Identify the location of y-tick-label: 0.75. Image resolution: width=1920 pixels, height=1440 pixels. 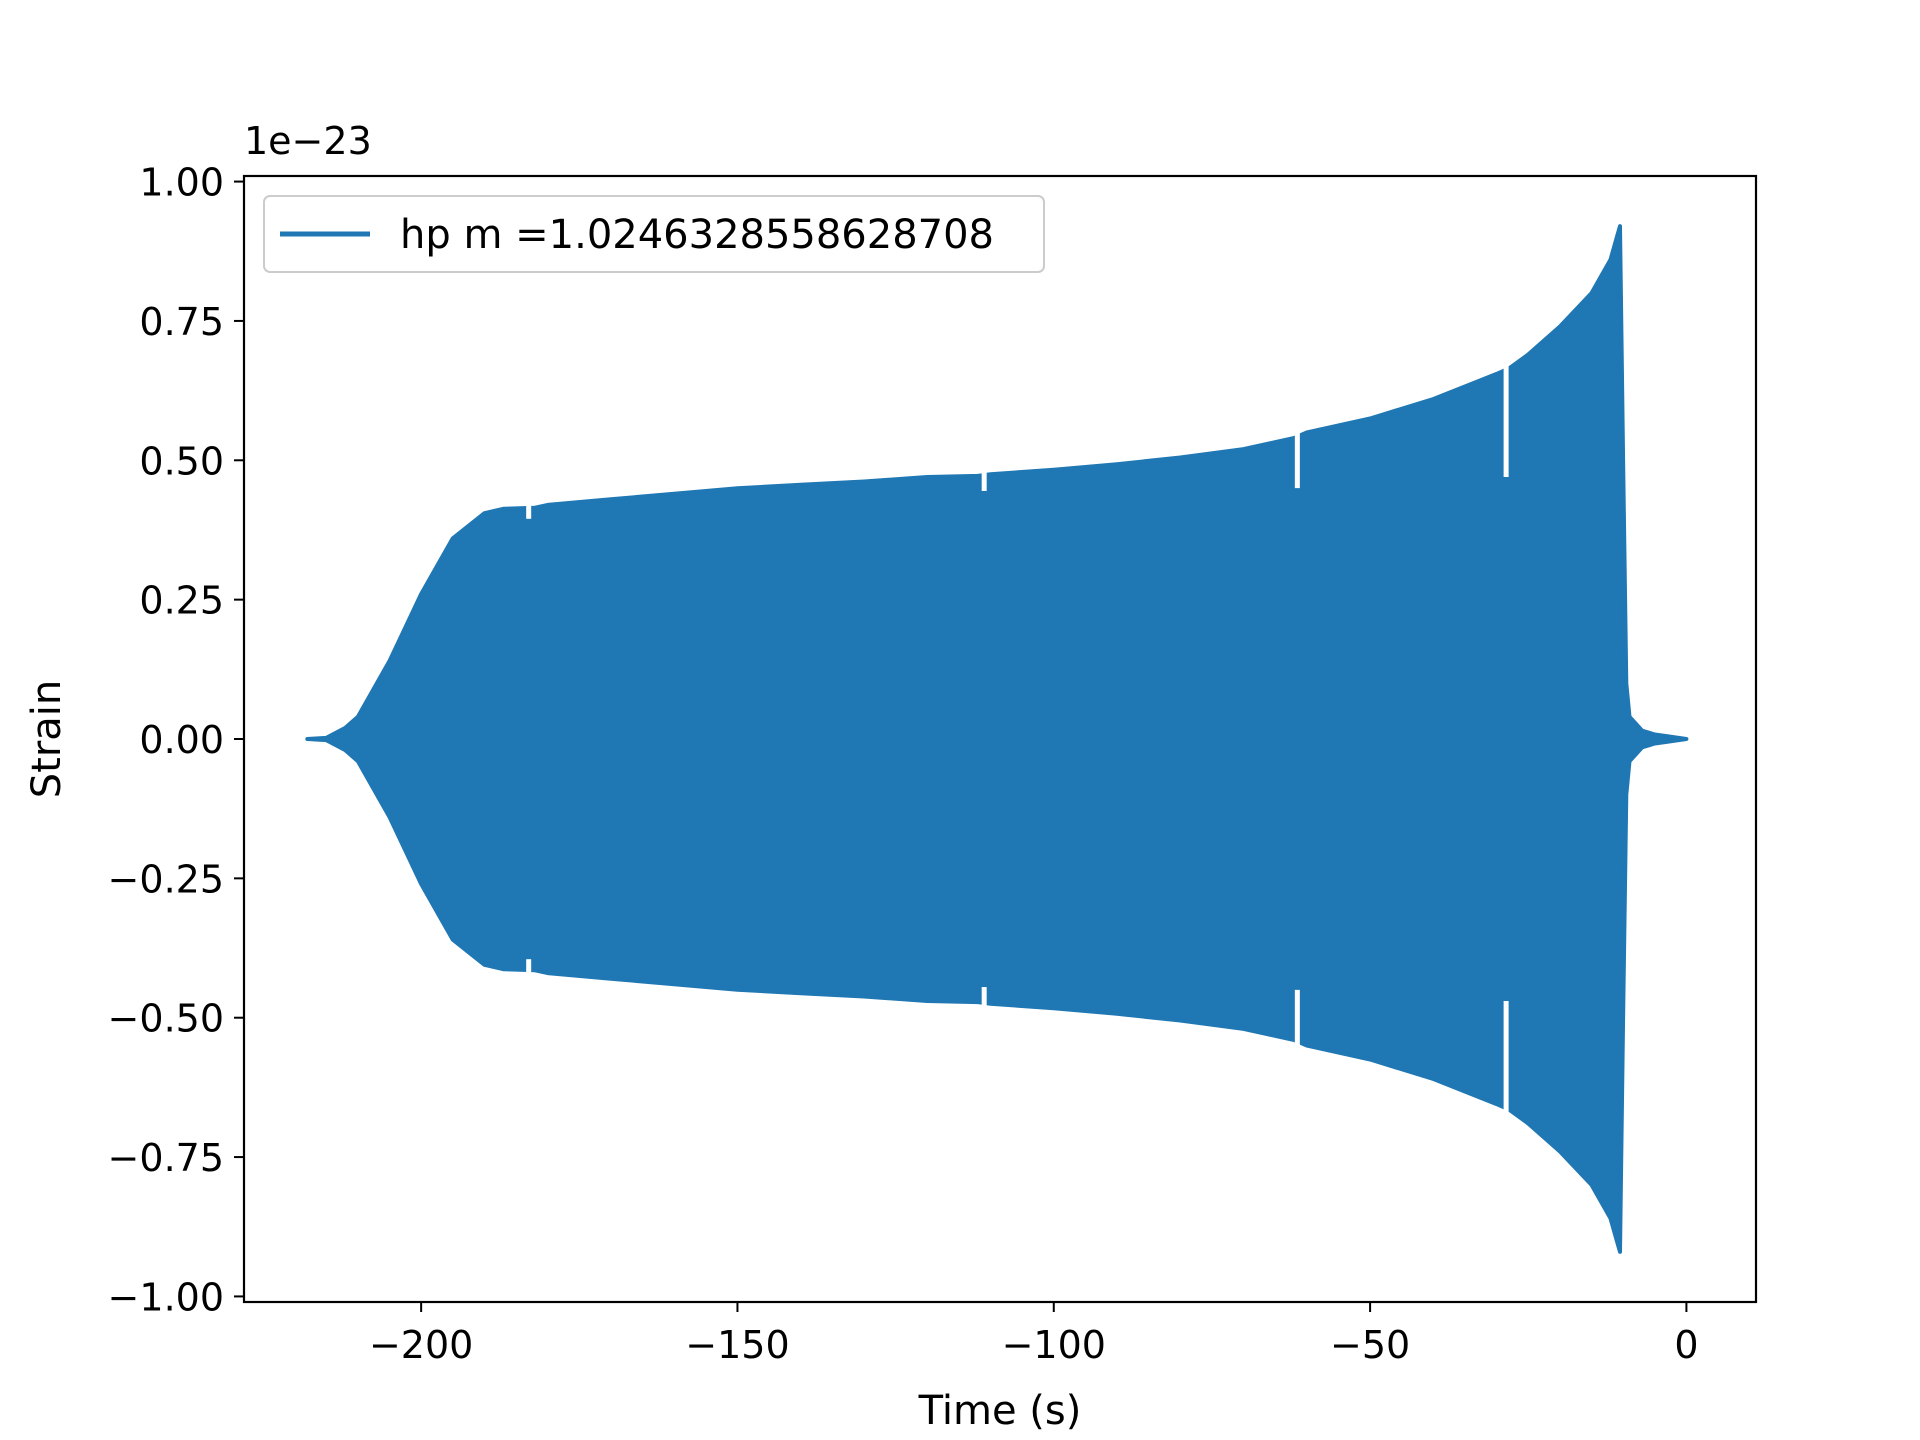
(181, 322).